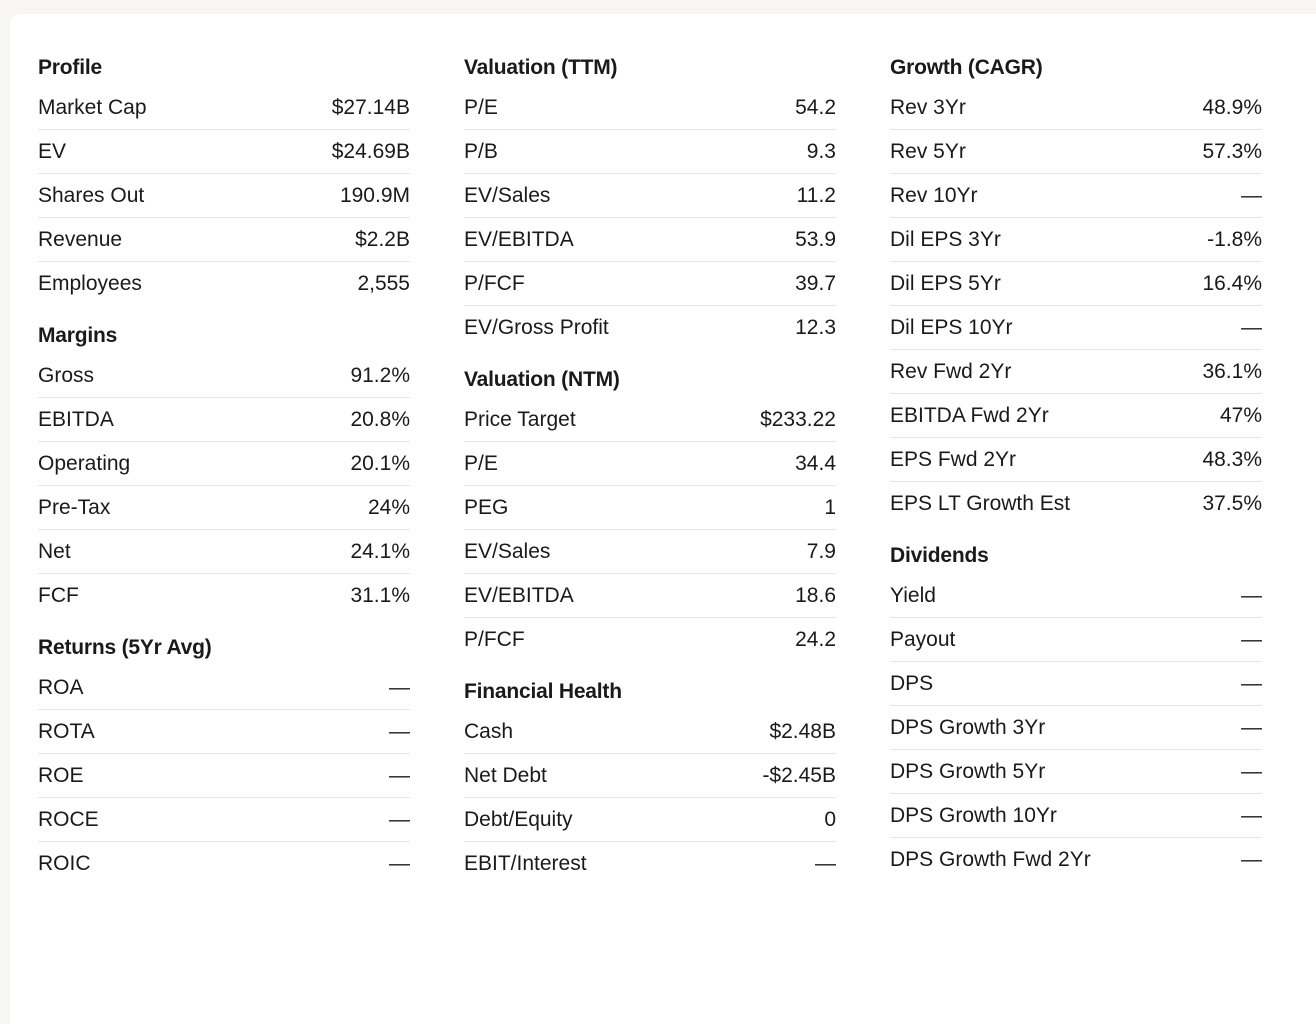  I want to click on metric-label: EPS Fwd 2Yr, so click(953, 459).